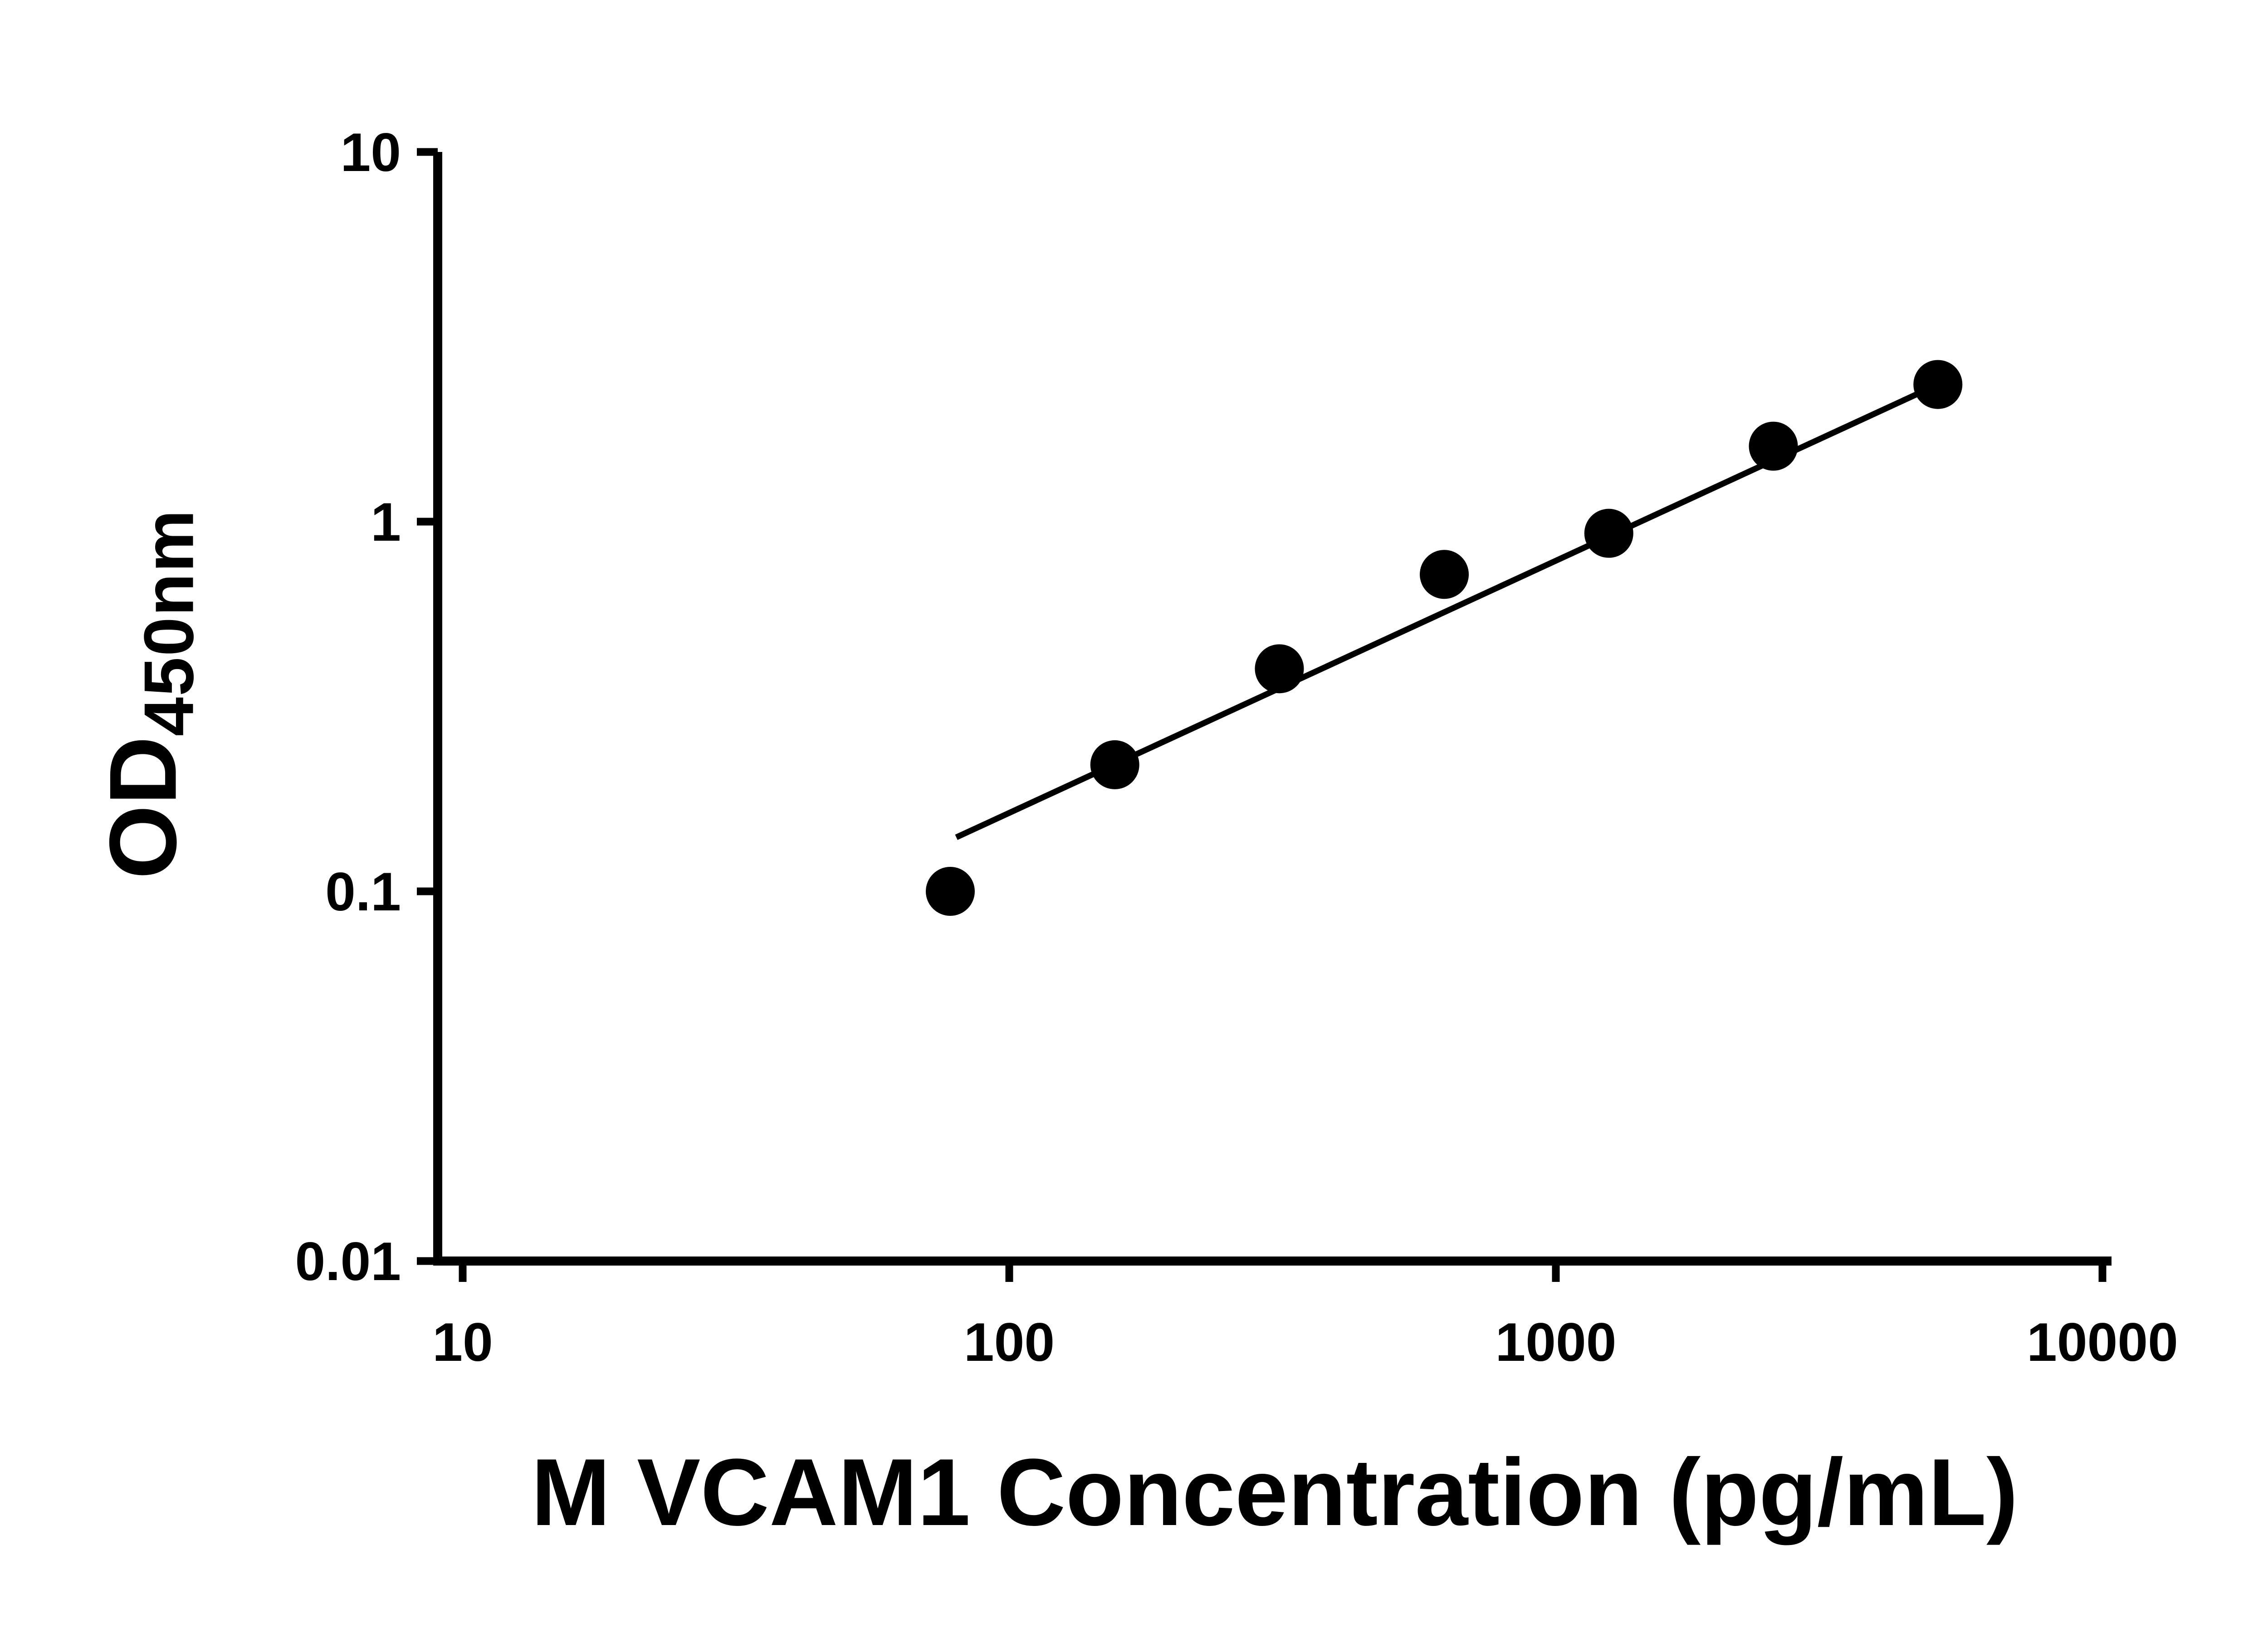 The image size is (2268, 1633). I want to click on y-tick-label: 10, so click(371, 152).